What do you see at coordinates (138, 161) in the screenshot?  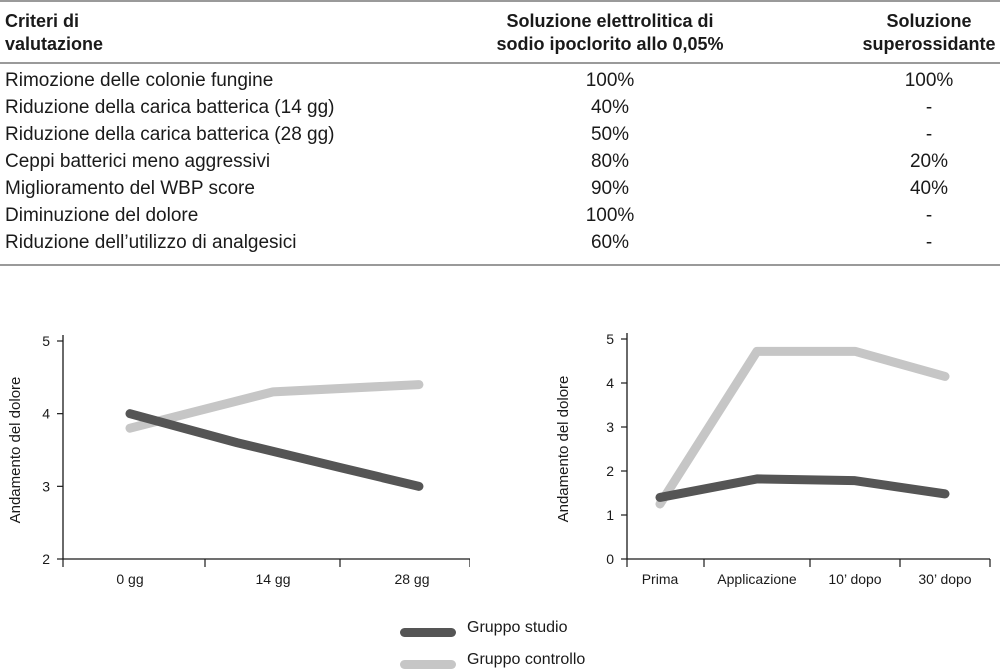 I see `table-row-label: Ceppi batterici meno aggressivi` at bounding box center [138, 161].